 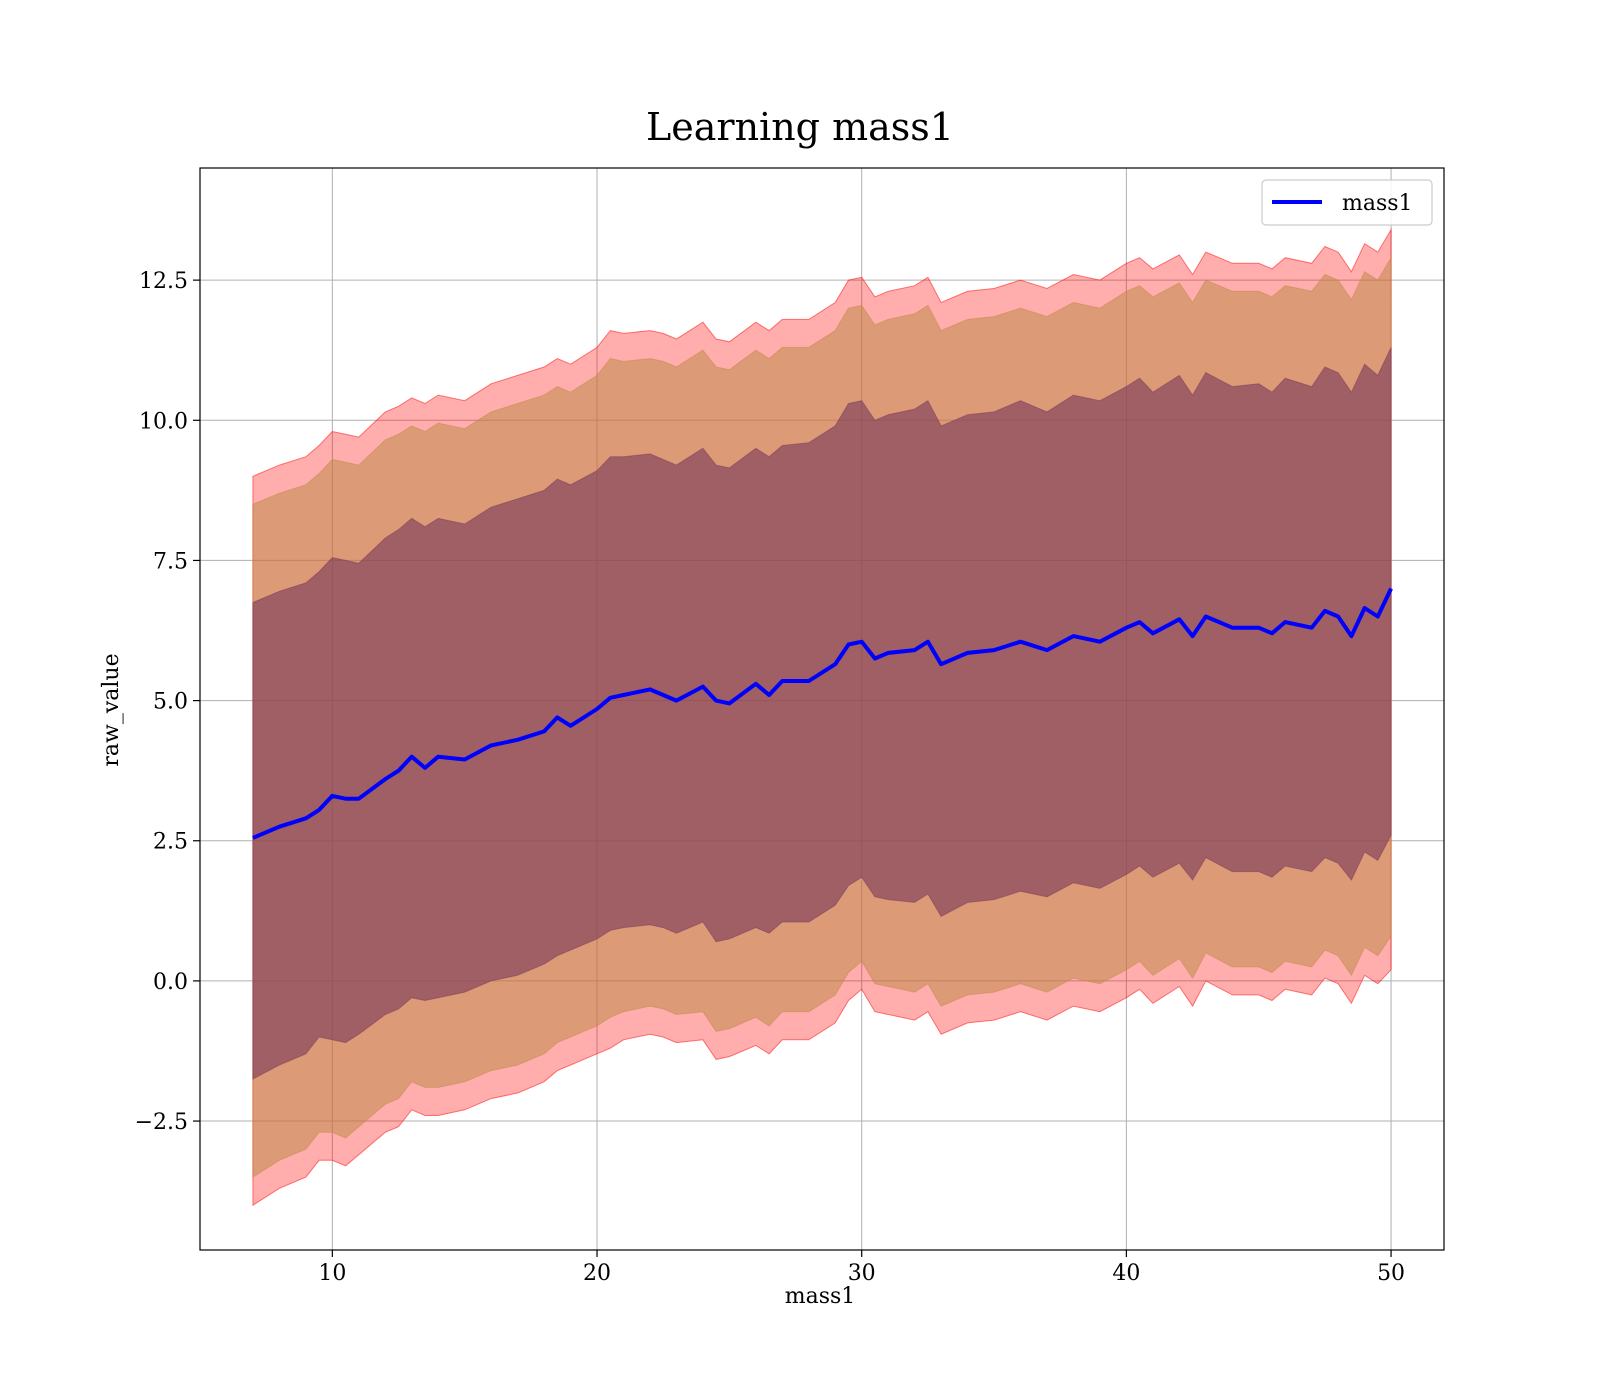 I want to click on x-tick-label-4: 50, so click(x=1391, y=1273).